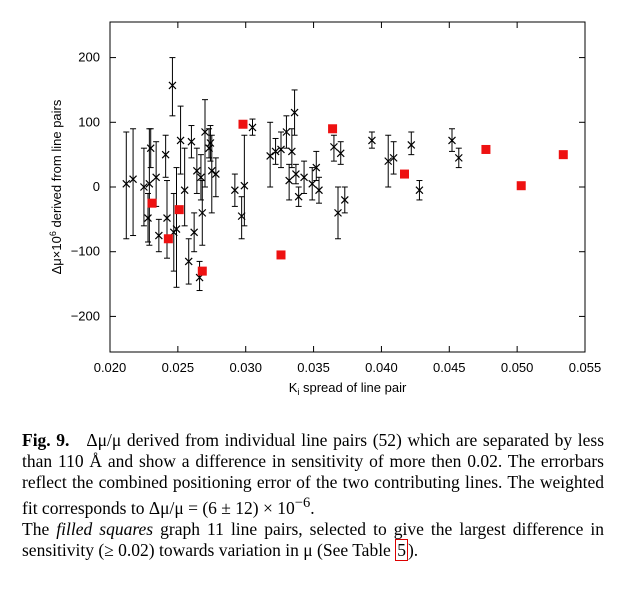 Image resolution: width=617 pixels, height=610 pixels. What do you see at coordinates (46, 440) in the screenshot?
I see `figure-label: Fig. 9.` at bounding box center [46, 440].